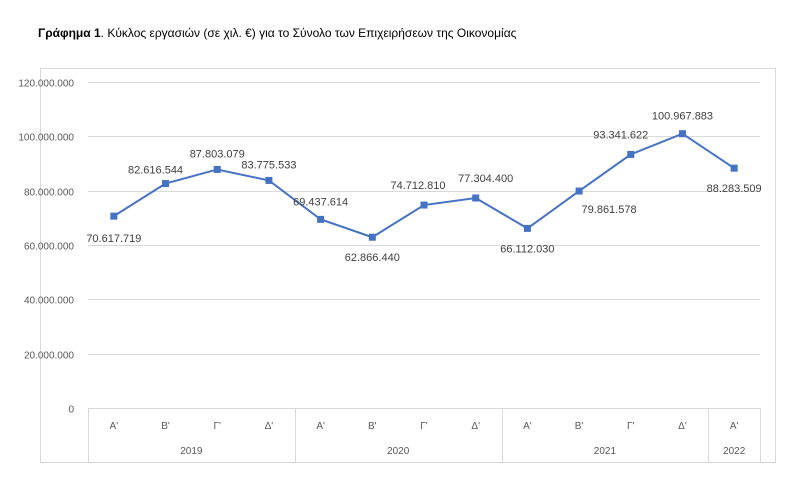  What do you see at coordinates (46, 138) in the screenshot?
I see `y-tick-label: 100.000.000` at bounding box center [46, 138].